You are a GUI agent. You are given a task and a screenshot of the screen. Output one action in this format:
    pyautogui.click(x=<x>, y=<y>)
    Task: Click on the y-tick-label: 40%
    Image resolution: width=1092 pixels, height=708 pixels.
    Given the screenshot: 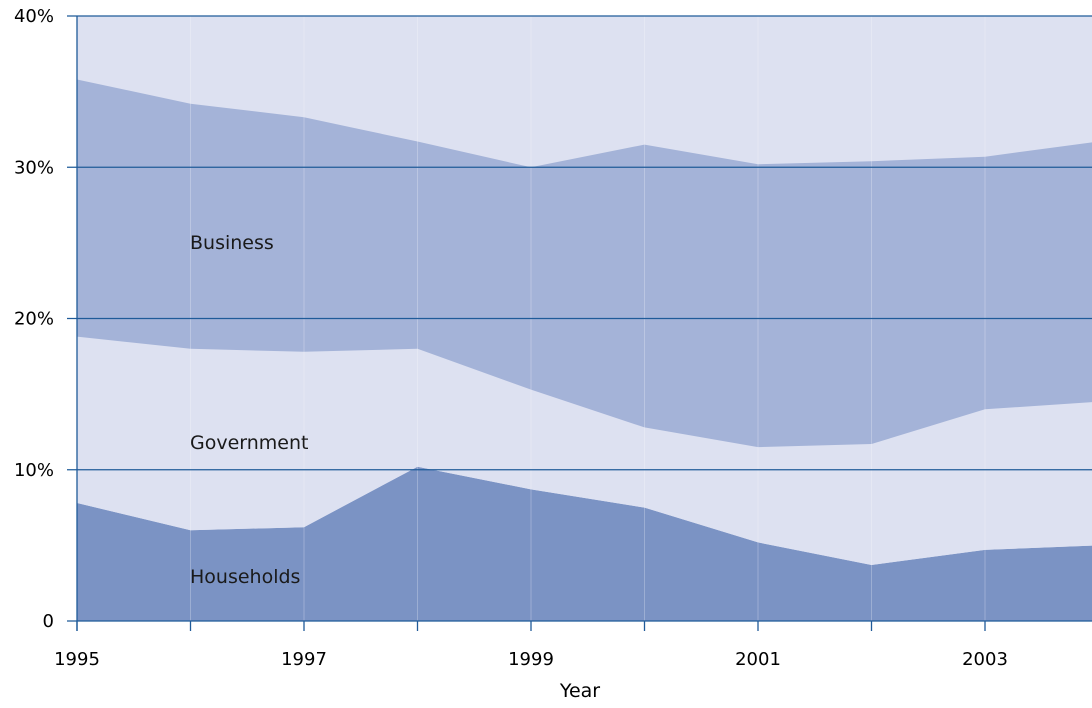 What is the action you would take?
    pyautogui.click(x=34, y=16)
    